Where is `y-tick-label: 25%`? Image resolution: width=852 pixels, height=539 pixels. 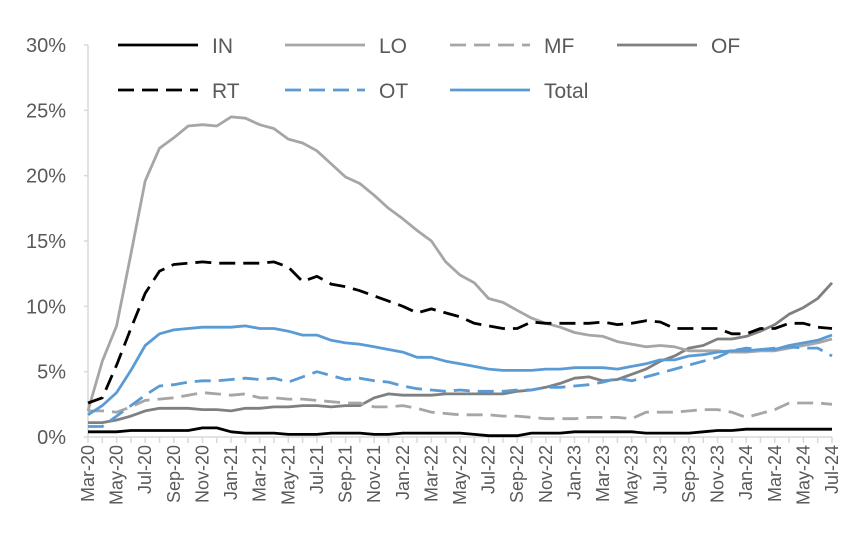 y-tick-label: 25% is located at coordinates (46, 111).